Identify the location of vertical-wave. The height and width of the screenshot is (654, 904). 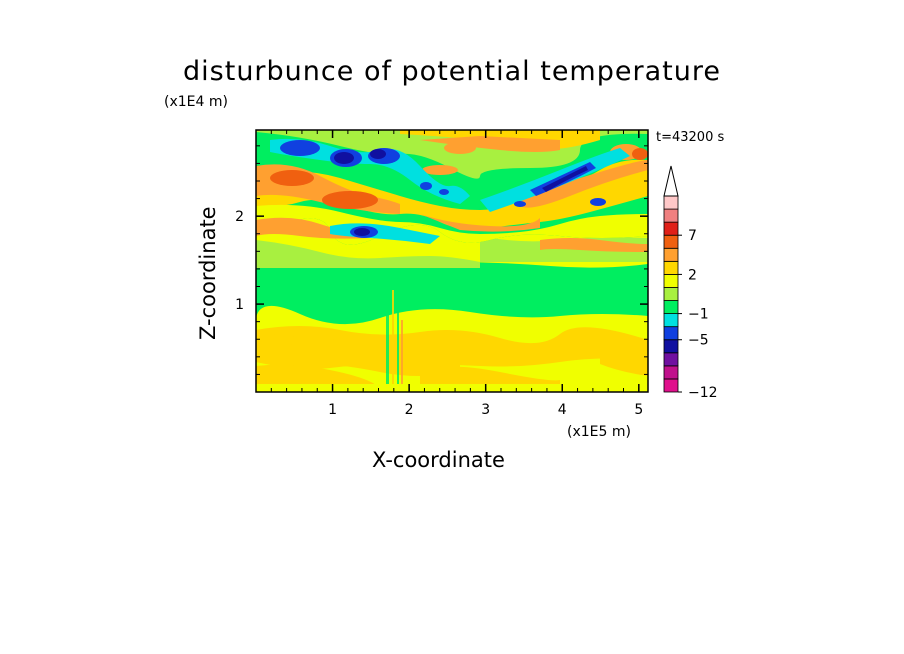
(394, 330).